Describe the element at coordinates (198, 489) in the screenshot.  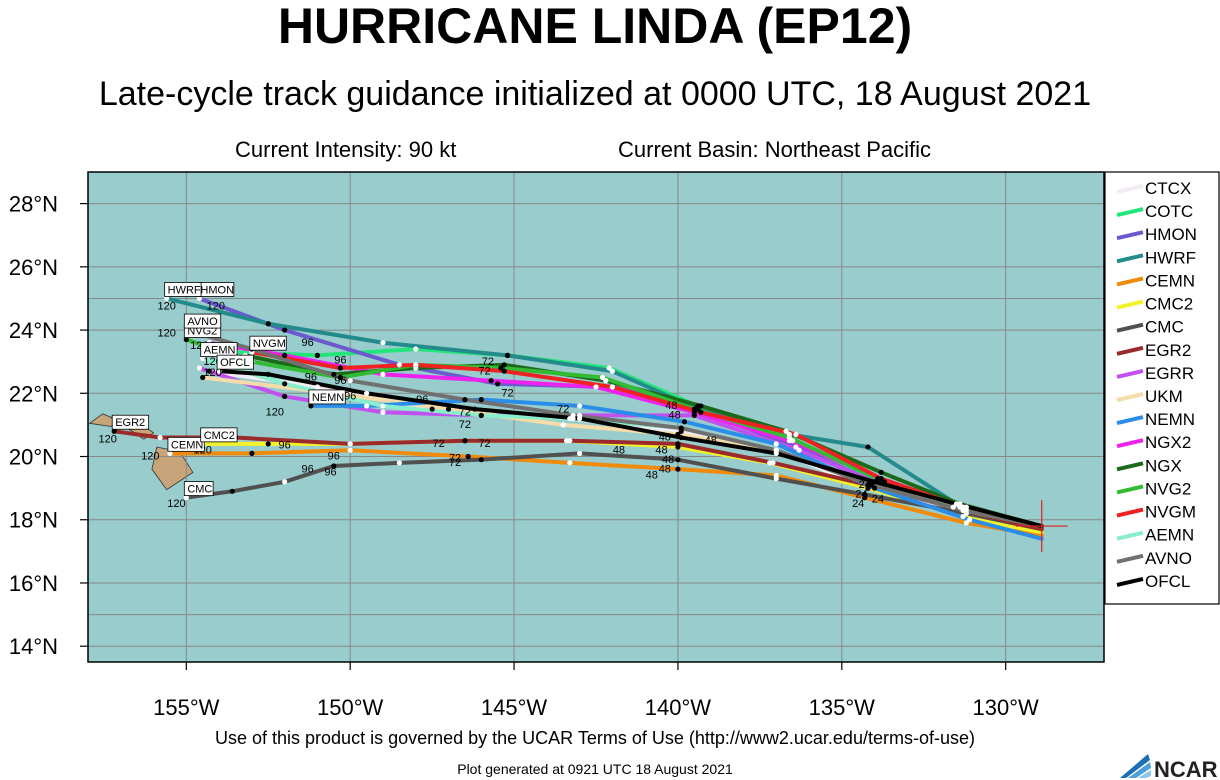
I see `model-box-cmc` at that location.